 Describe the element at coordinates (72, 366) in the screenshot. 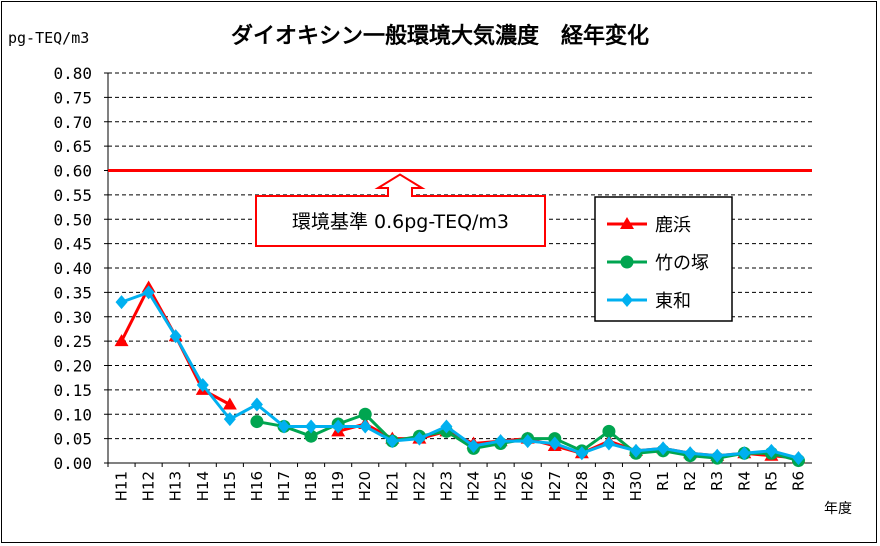

I see `y-tick-label: 0.20` at that location.